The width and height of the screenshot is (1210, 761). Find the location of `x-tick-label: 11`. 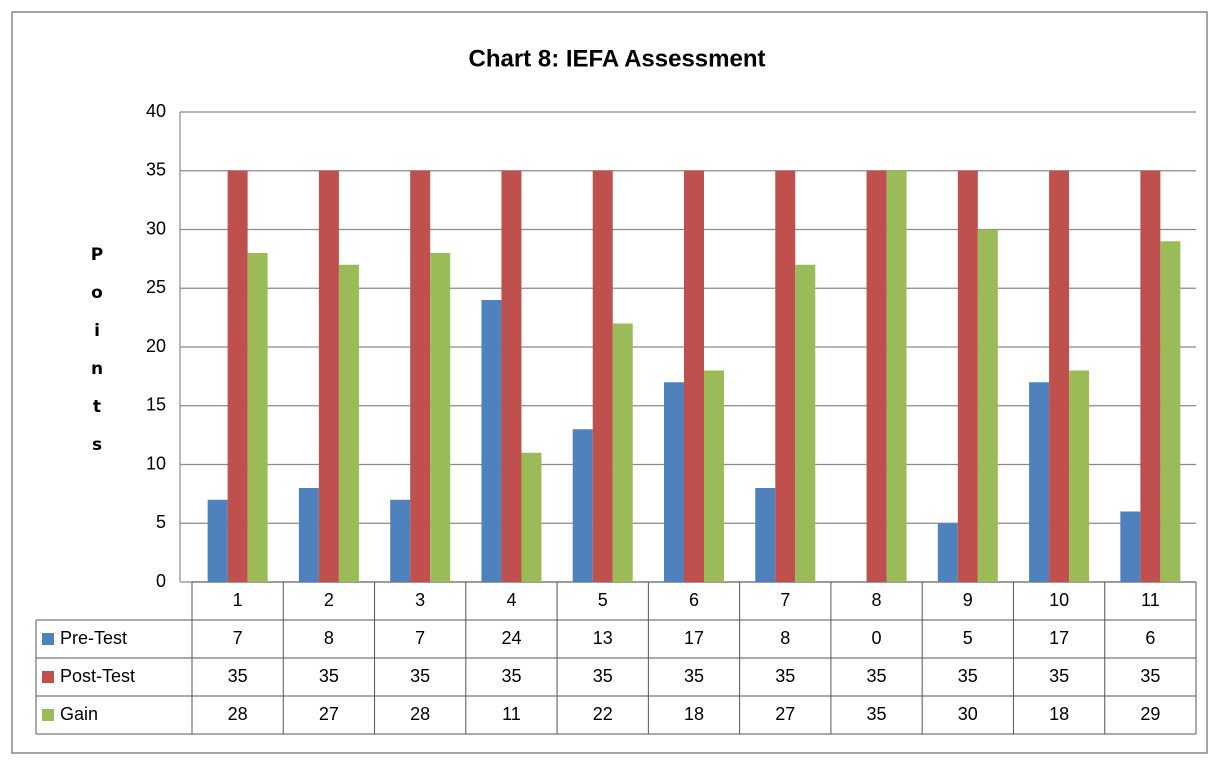

x-tick-label: 11 is located at coordinates (1150, 600).